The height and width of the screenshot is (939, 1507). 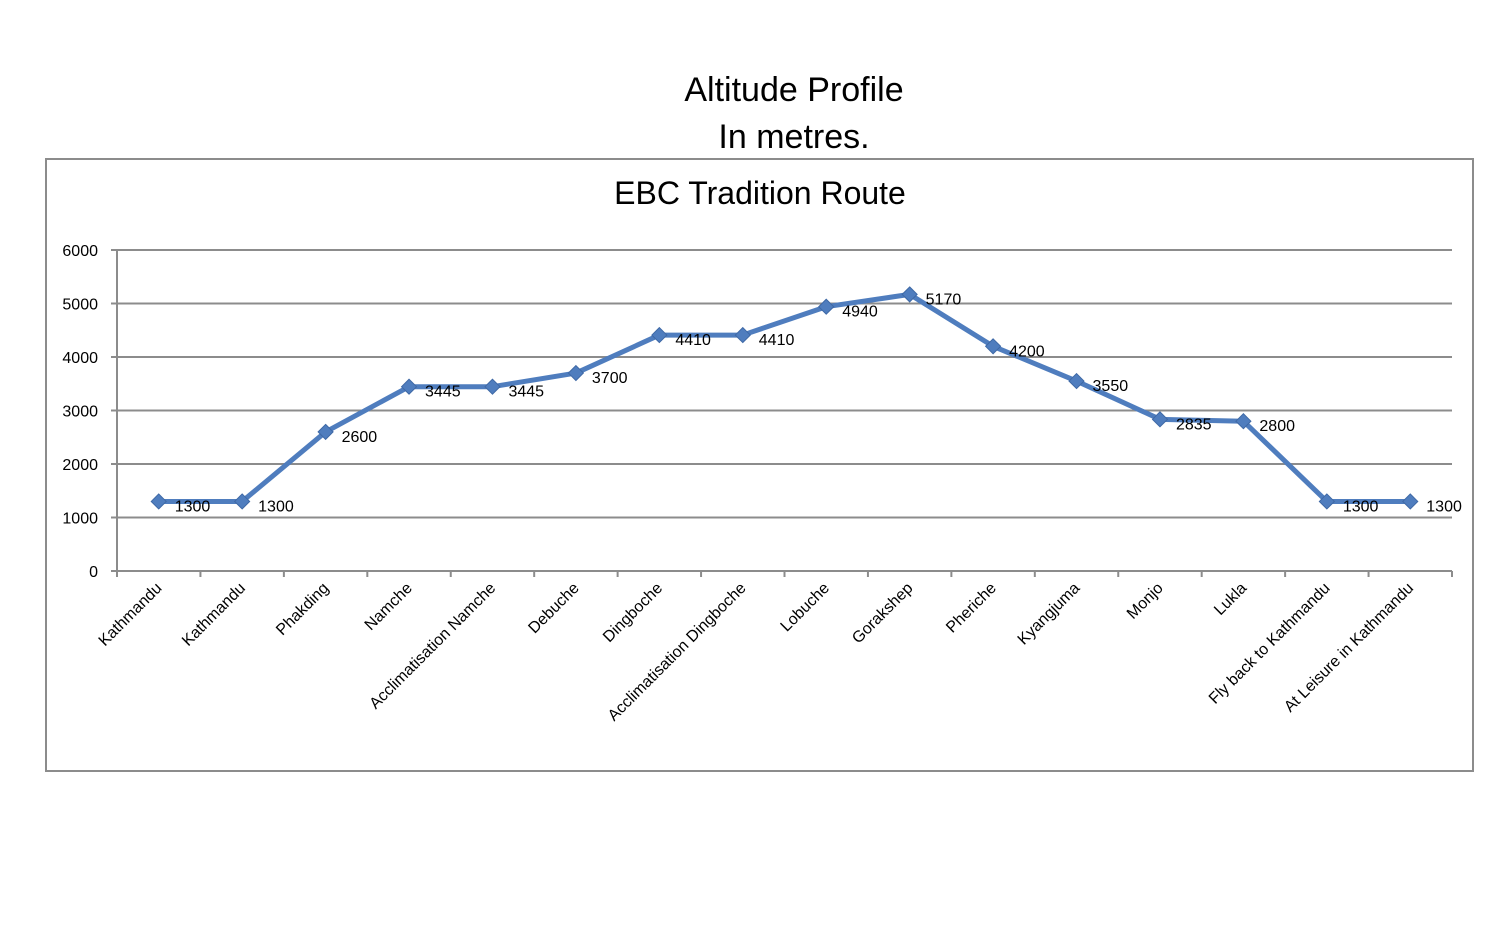 What do you see at coordinates (1111, 386) in the screenshot?
I see `data-label: 3550` at bounding box center [1111, 386].